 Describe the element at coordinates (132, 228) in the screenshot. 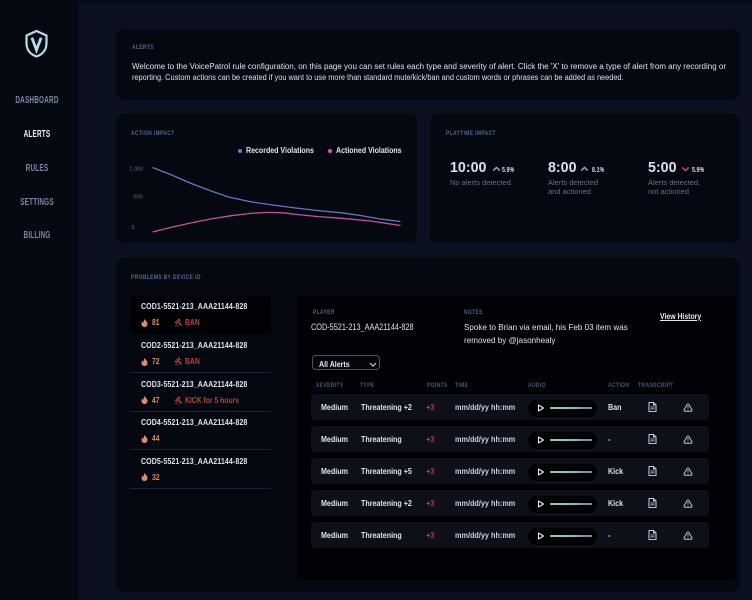

I see `svg-text: 0` at that location.